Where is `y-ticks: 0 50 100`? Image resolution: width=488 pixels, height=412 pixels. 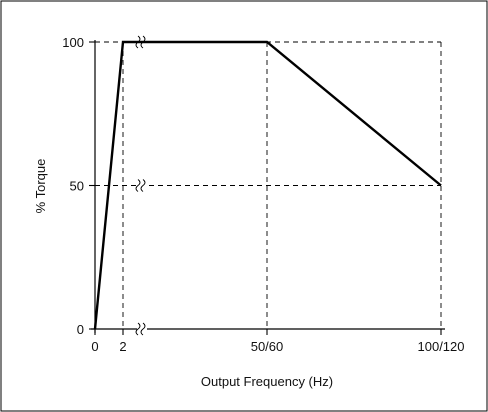
y-ticks: 0 50 100 is located at coordinates (78, 186).